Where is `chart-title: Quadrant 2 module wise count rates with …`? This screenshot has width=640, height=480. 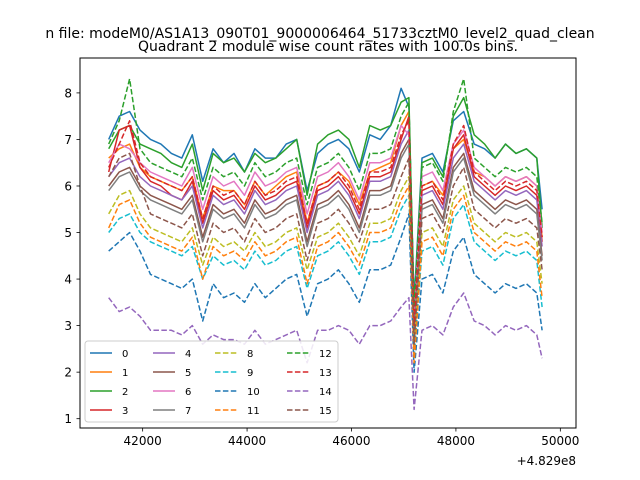
chart-title: Quadrant 2 module wise count rates with … is located at coordinates (328, 47).